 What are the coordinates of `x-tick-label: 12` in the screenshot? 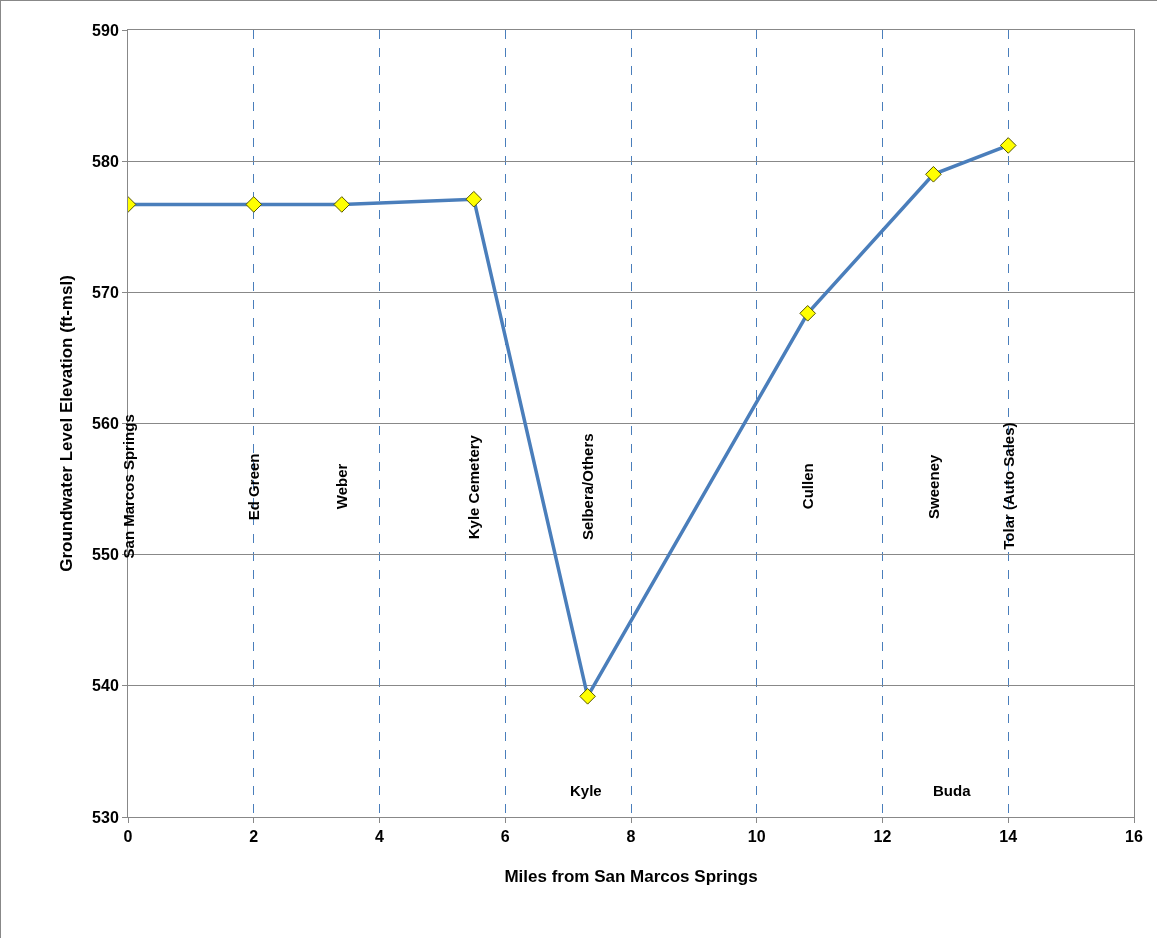 It's located at (882, 837).